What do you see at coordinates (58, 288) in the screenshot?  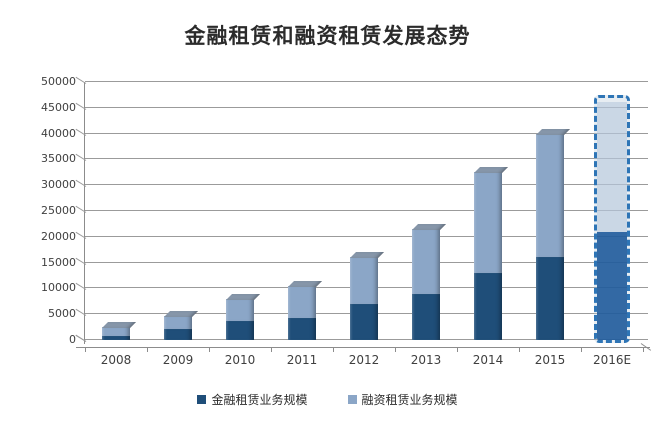 I see `y-tick-label: 10000` at bounding box center [58, 288].